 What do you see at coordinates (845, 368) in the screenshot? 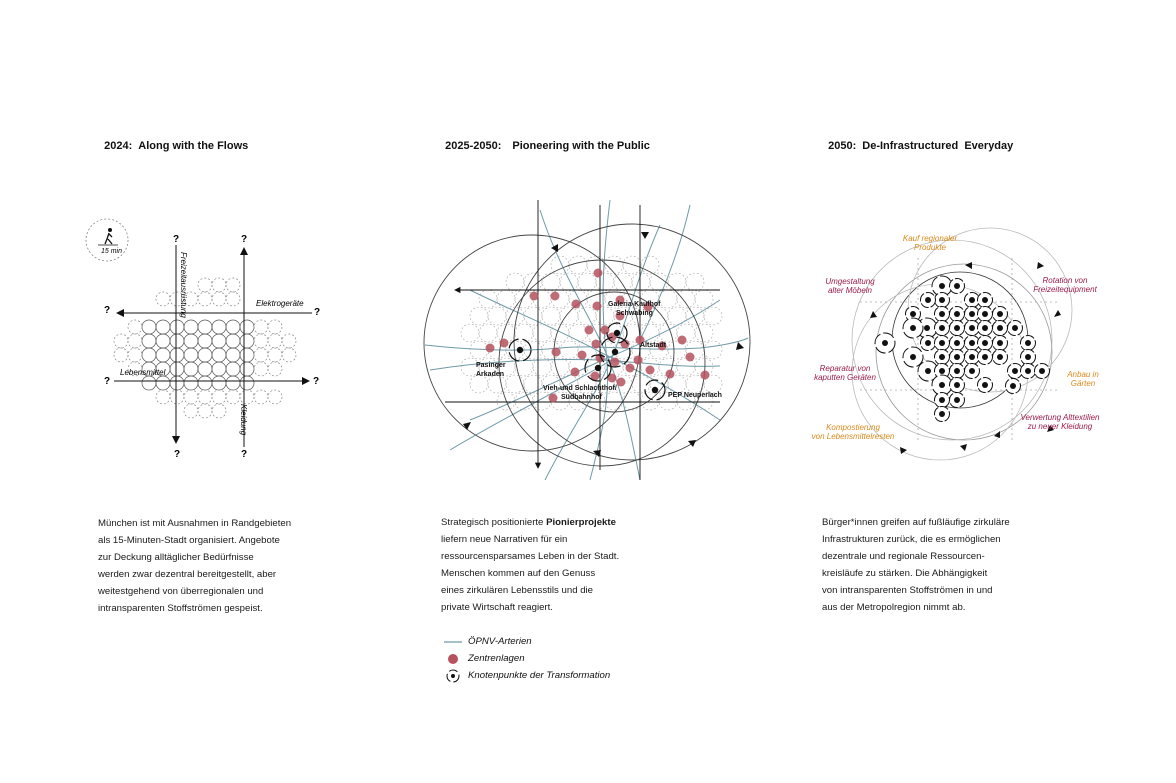
I see `label-rep-1: Reparatur von` at bounding box center [845, 368].